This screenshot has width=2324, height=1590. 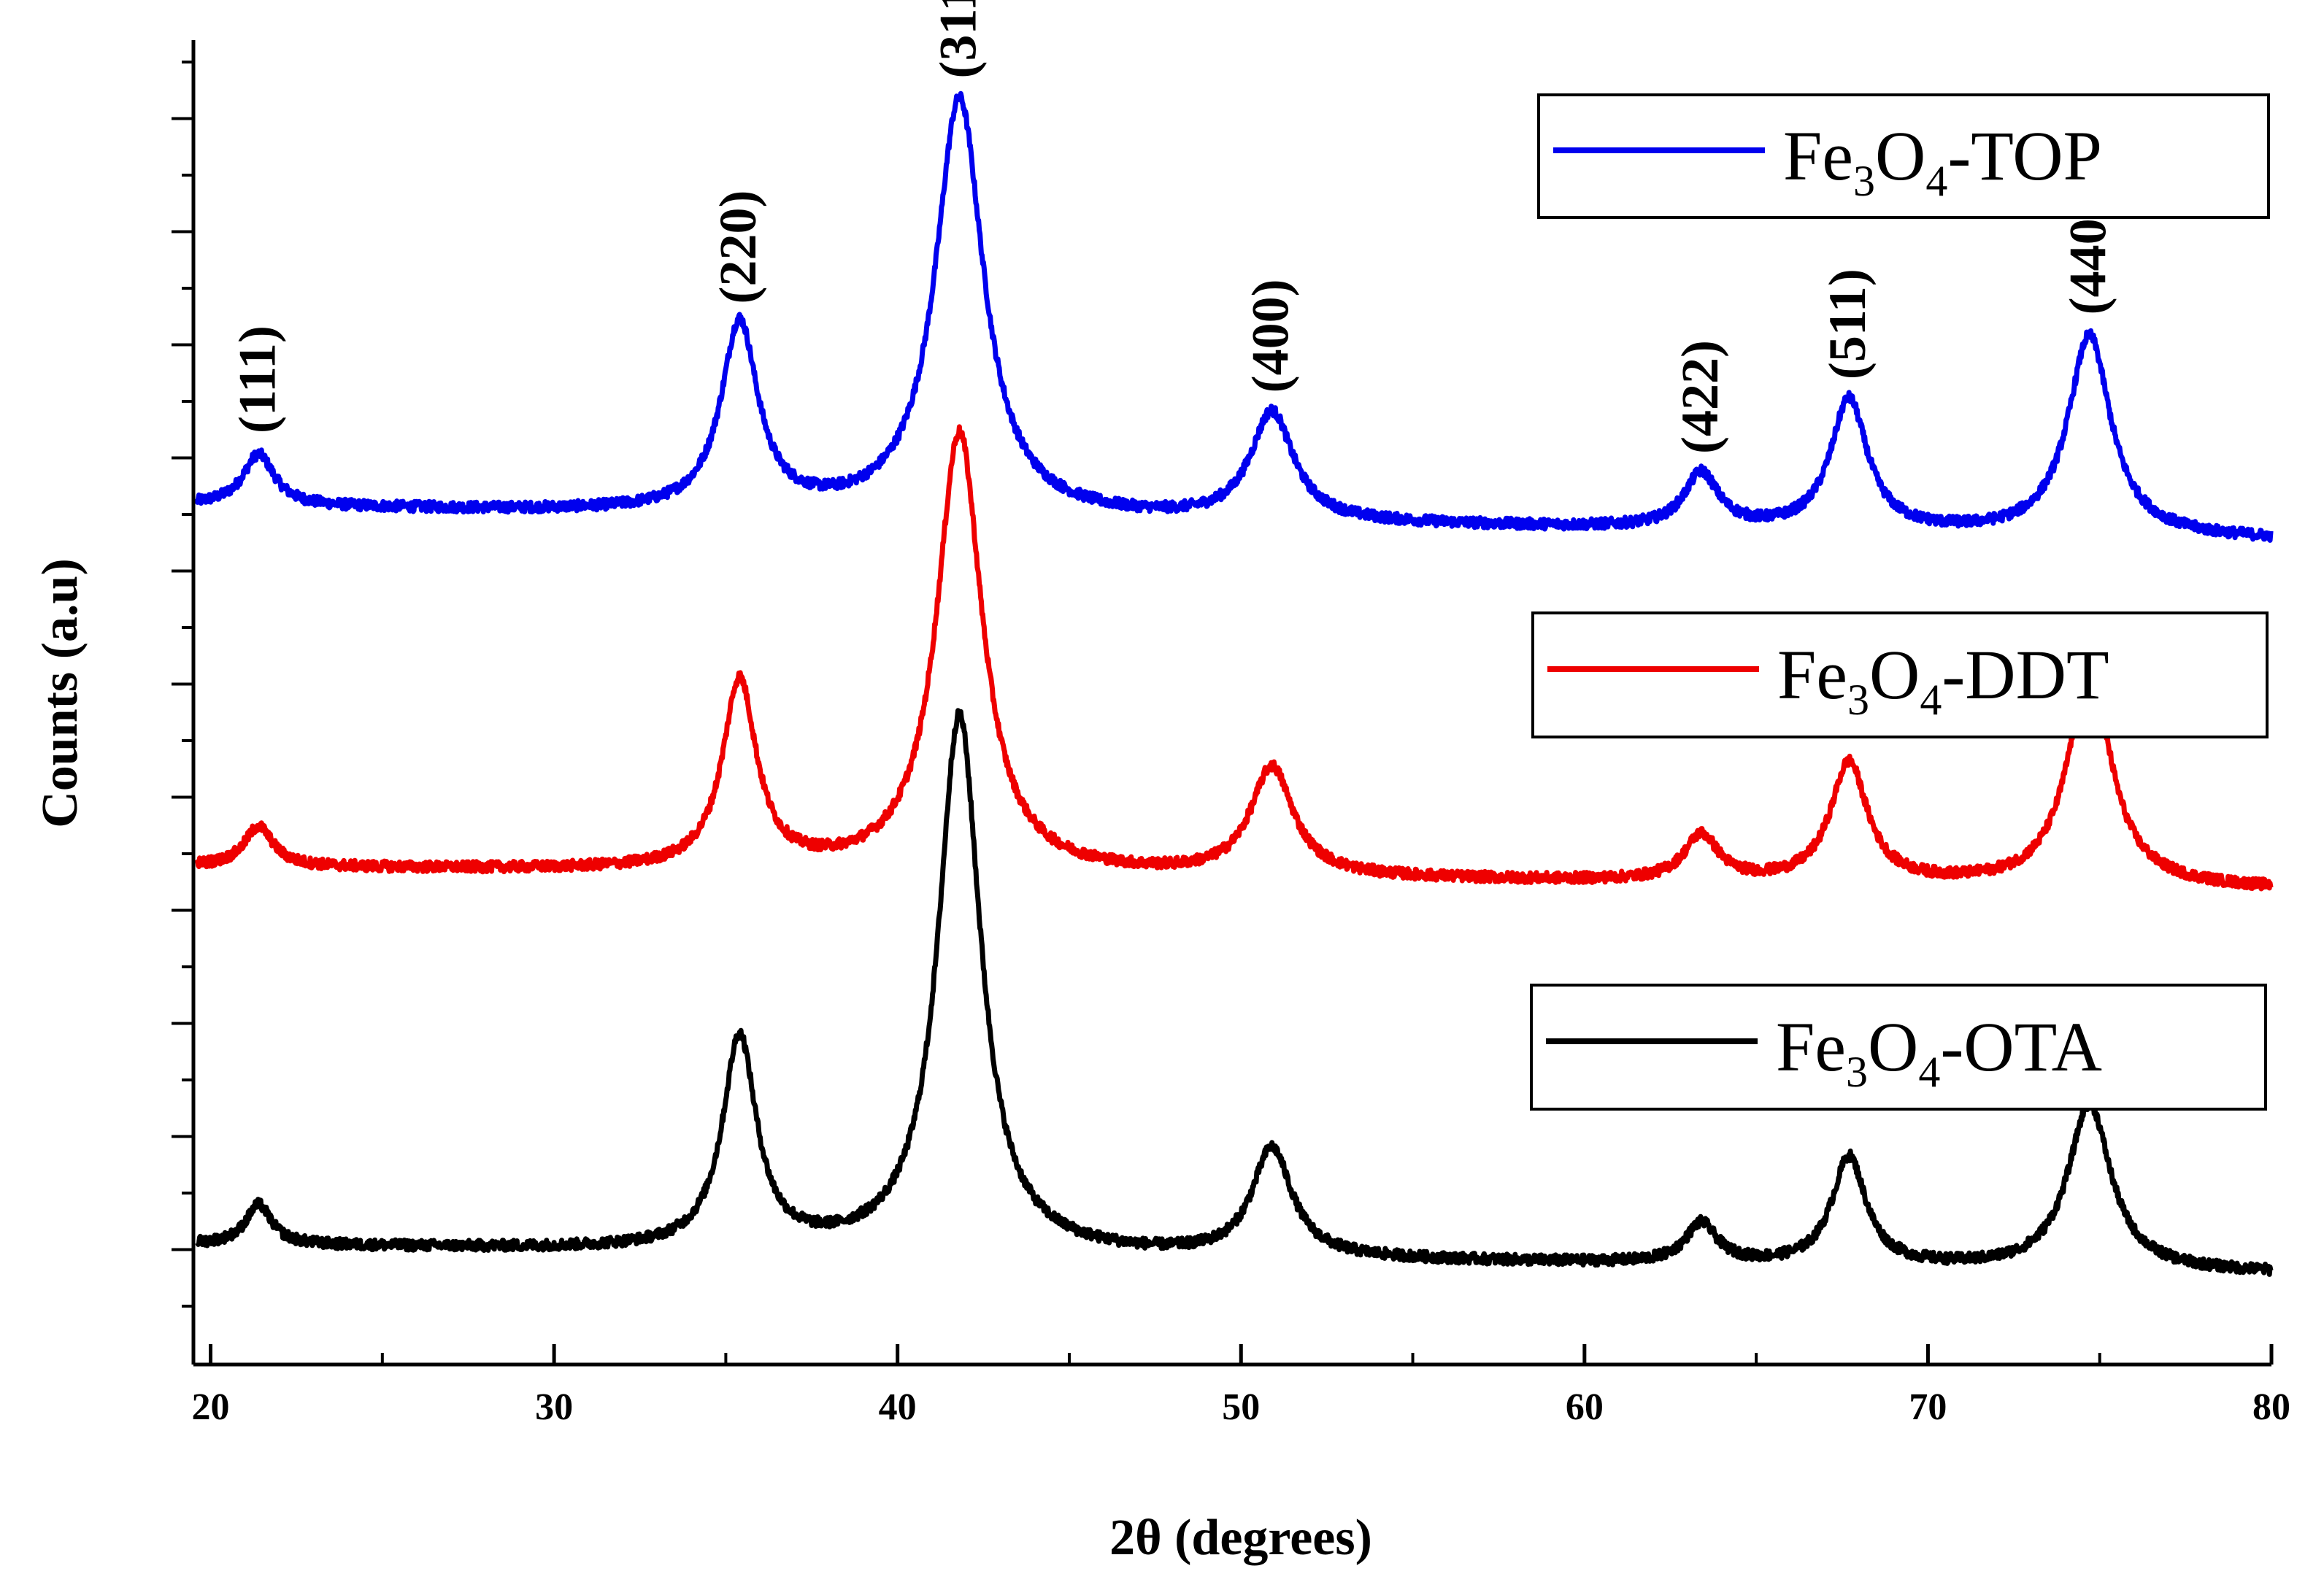 What do you see at coordinates (1928, 1407) in the screenshot?
I see `x-tick-label: 70` at bounding box center [1928, 1407].